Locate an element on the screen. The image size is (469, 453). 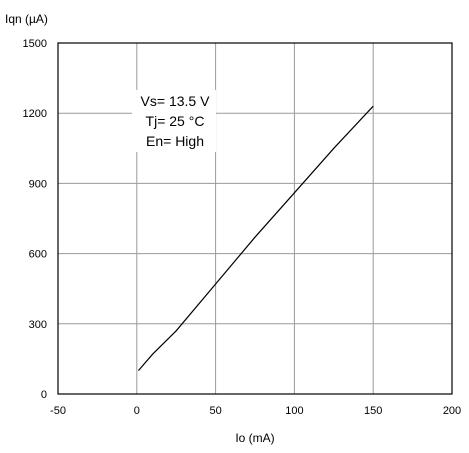
y-tick-label: 900 is located at coordinates (38, 184).